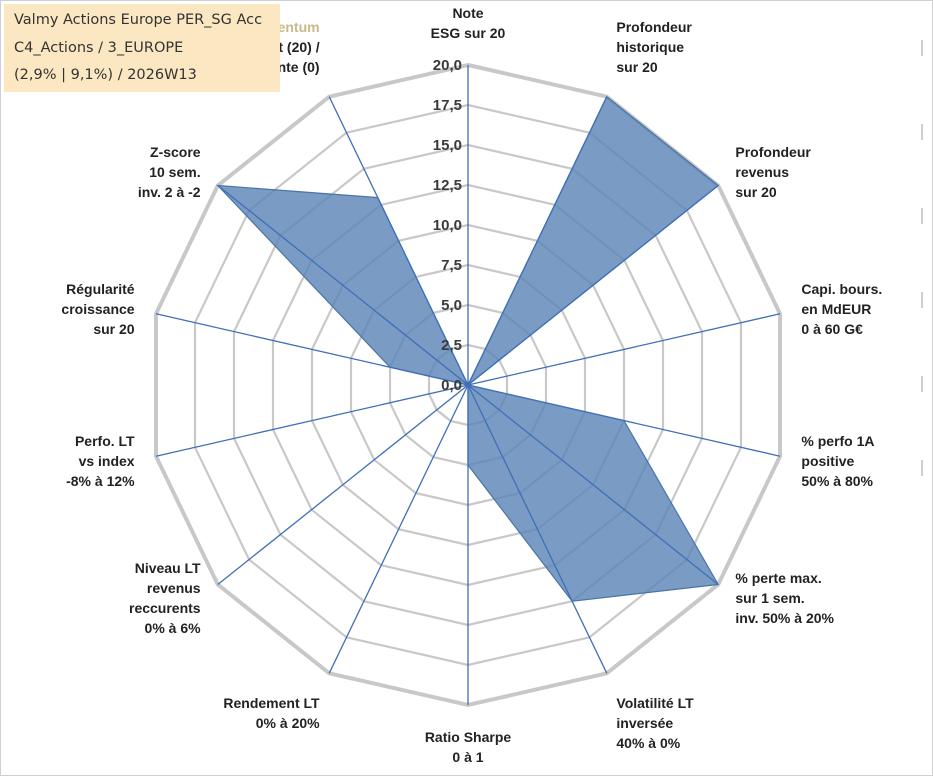  Describe the element at coordinates (468, 23) in the screenshot. I see `axis-label: Note ESG sur 20` at that location.